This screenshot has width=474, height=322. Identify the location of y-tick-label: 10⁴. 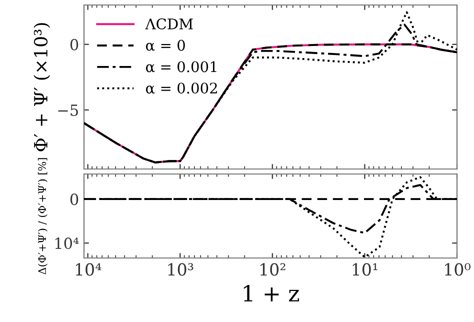
(67, 244).